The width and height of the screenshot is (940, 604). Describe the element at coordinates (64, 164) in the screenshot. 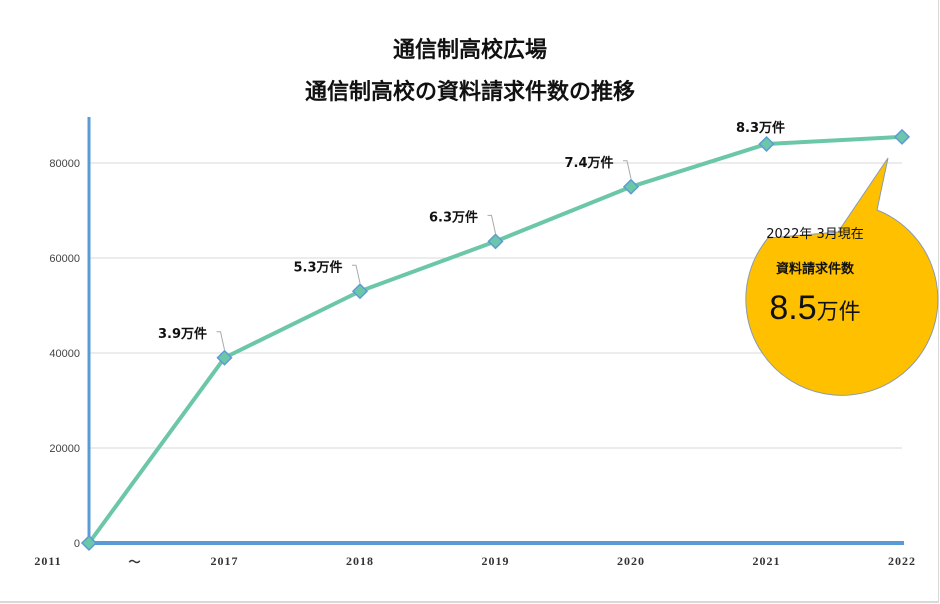

I see `y-tick-label: 80000` at that location.